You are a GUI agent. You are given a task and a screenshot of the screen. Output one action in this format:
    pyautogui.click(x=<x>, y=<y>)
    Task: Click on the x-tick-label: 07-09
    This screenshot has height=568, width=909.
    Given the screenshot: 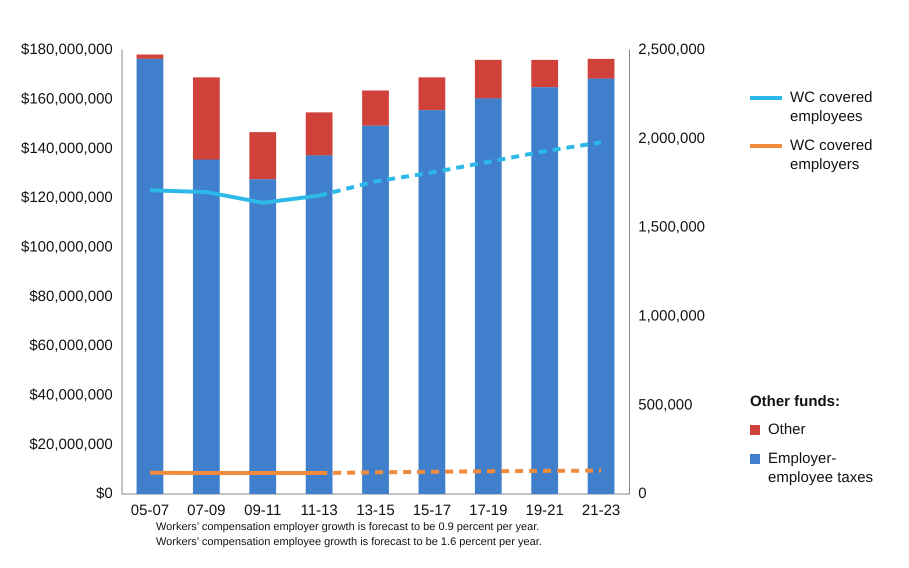 What is the action you would take?
    pyautogui.click(x=206, y=511)
    